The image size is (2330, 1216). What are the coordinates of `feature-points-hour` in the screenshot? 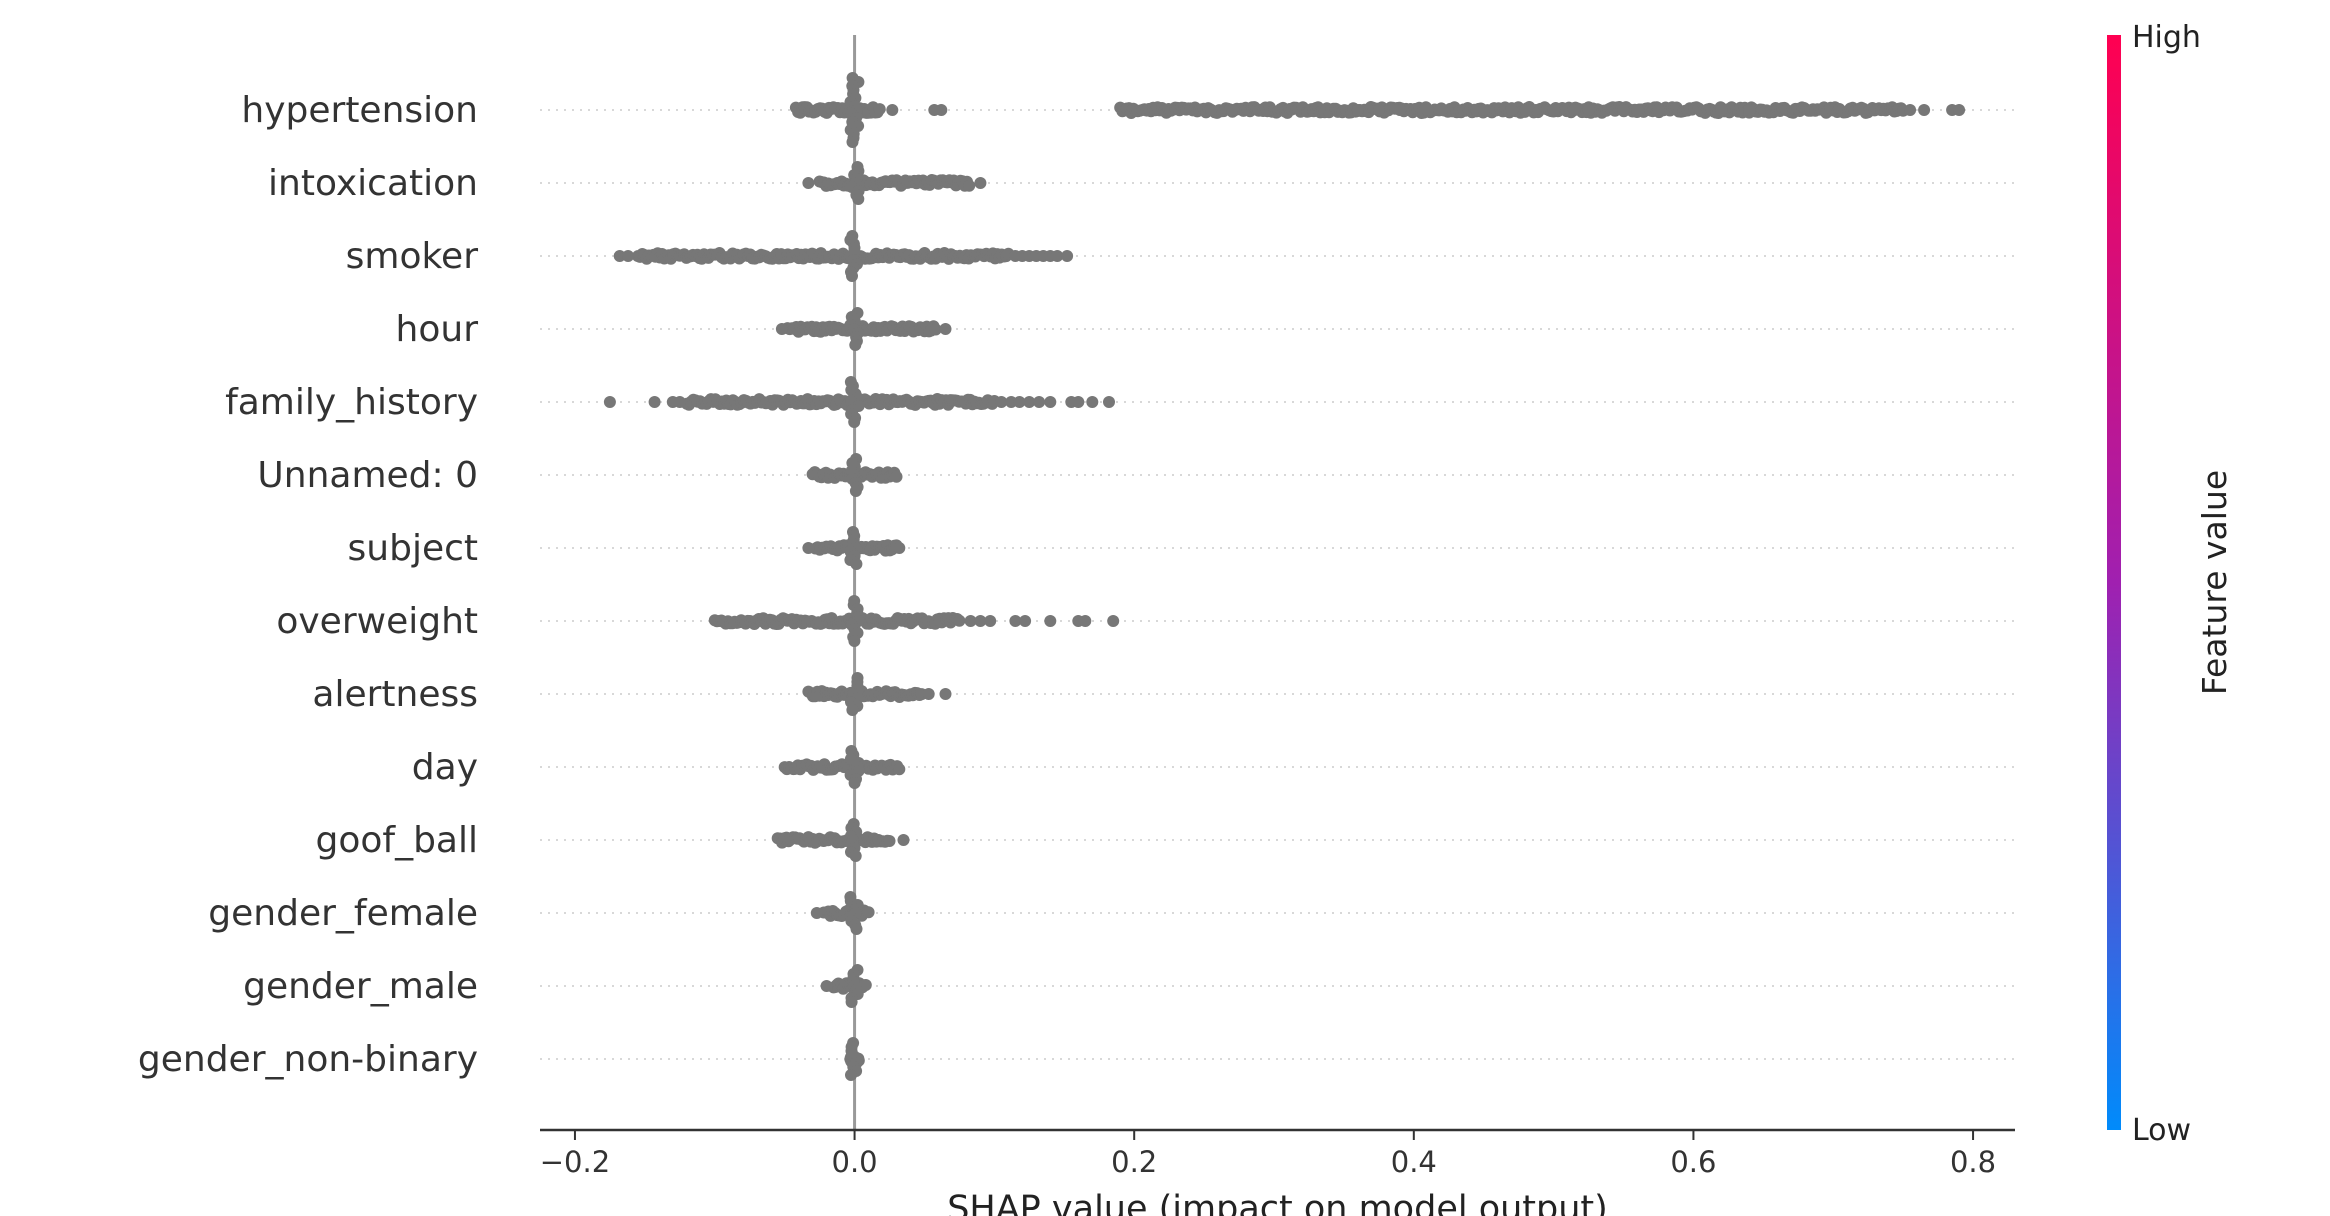 It's located at (863, 329).